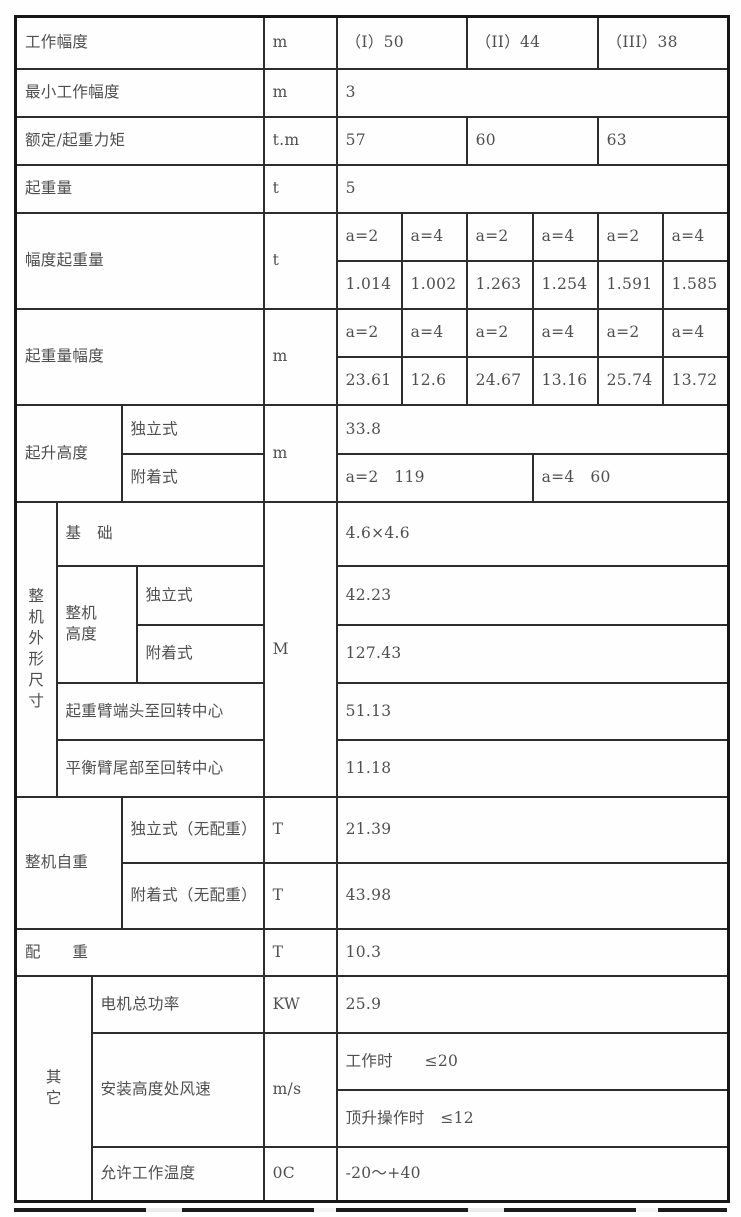 Image resolution: width=741 pixels, height=1217 pixels. I want to click on row-lift-height-attached: 附着式 a=2 119 a=4 60, so click(373, 477).